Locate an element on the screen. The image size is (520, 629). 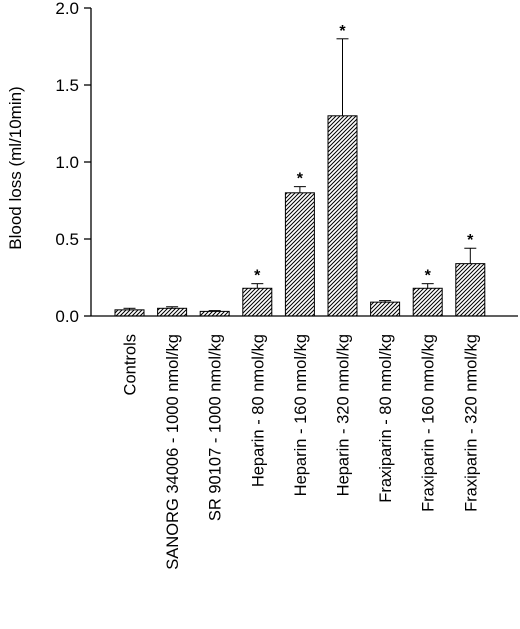
x-tick-label-1: SANORG 34006 - 1000 nmol/kg is located at coordinates (173, 452).